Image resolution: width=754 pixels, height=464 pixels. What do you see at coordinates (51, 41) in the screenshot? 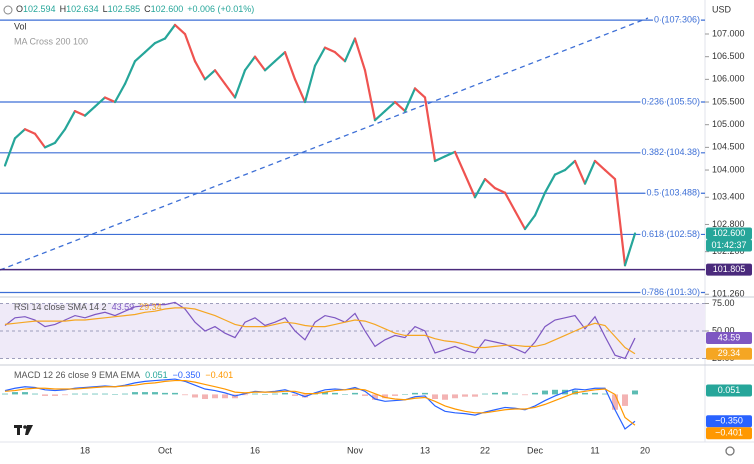
I see `ma-label: MA Cross 200 100` at bounding box center [51, 41].